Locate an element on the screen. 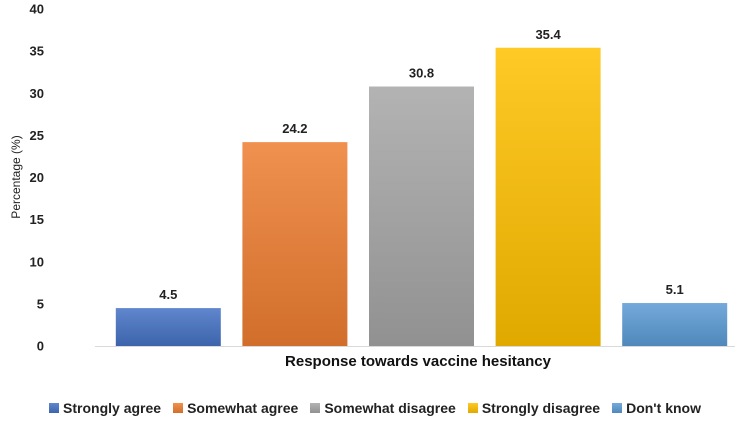 Image resolution: width=750 pixels, height=426 pixels. y-axis-ticks: 0 5 10 15 20 25 30 35 40 is located at coordinates (37, 178).